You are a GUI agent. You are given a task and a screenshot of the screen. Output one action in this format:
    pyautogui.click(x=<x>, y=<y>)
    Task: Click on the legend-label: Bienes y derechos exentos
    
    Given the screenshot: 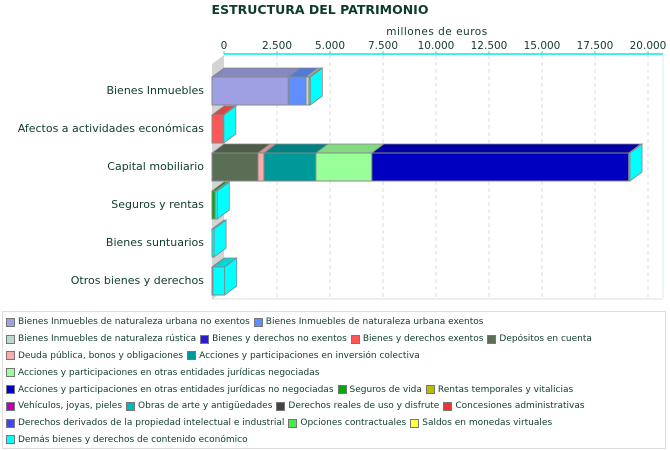 What is the action you would take?
    pyautogui.click(x=423, y=339)
    